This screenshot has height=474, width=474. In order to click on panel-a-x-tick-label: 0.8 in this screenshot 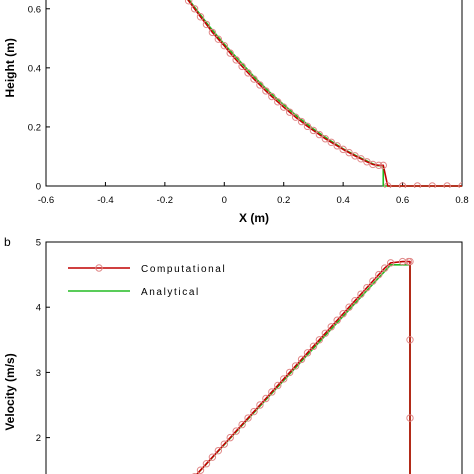, I will do `click(461, 200)`.